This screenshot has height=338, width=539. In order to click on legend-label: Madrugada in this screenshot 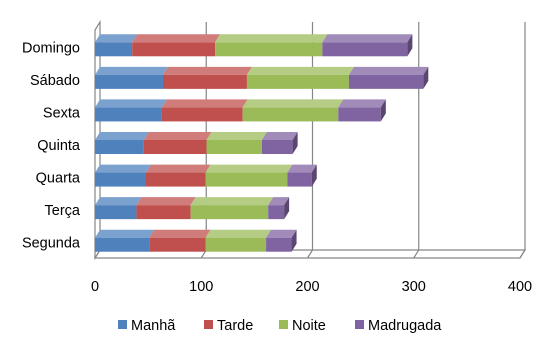, I will do `click(405, 326)`.